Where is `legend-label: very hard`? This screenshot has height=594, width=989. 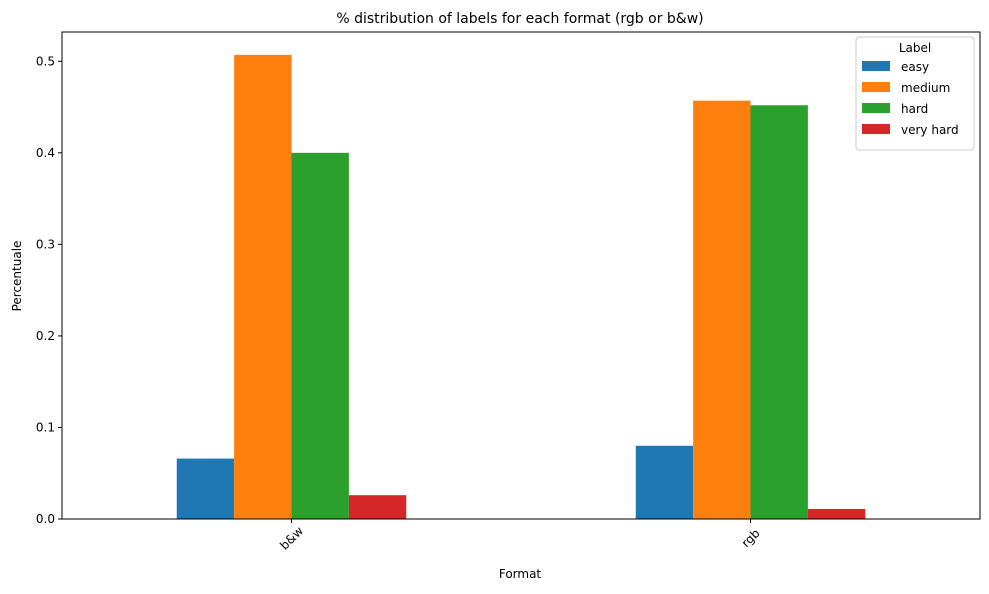
legend-label: very hard is located at coordinates (930, 130).